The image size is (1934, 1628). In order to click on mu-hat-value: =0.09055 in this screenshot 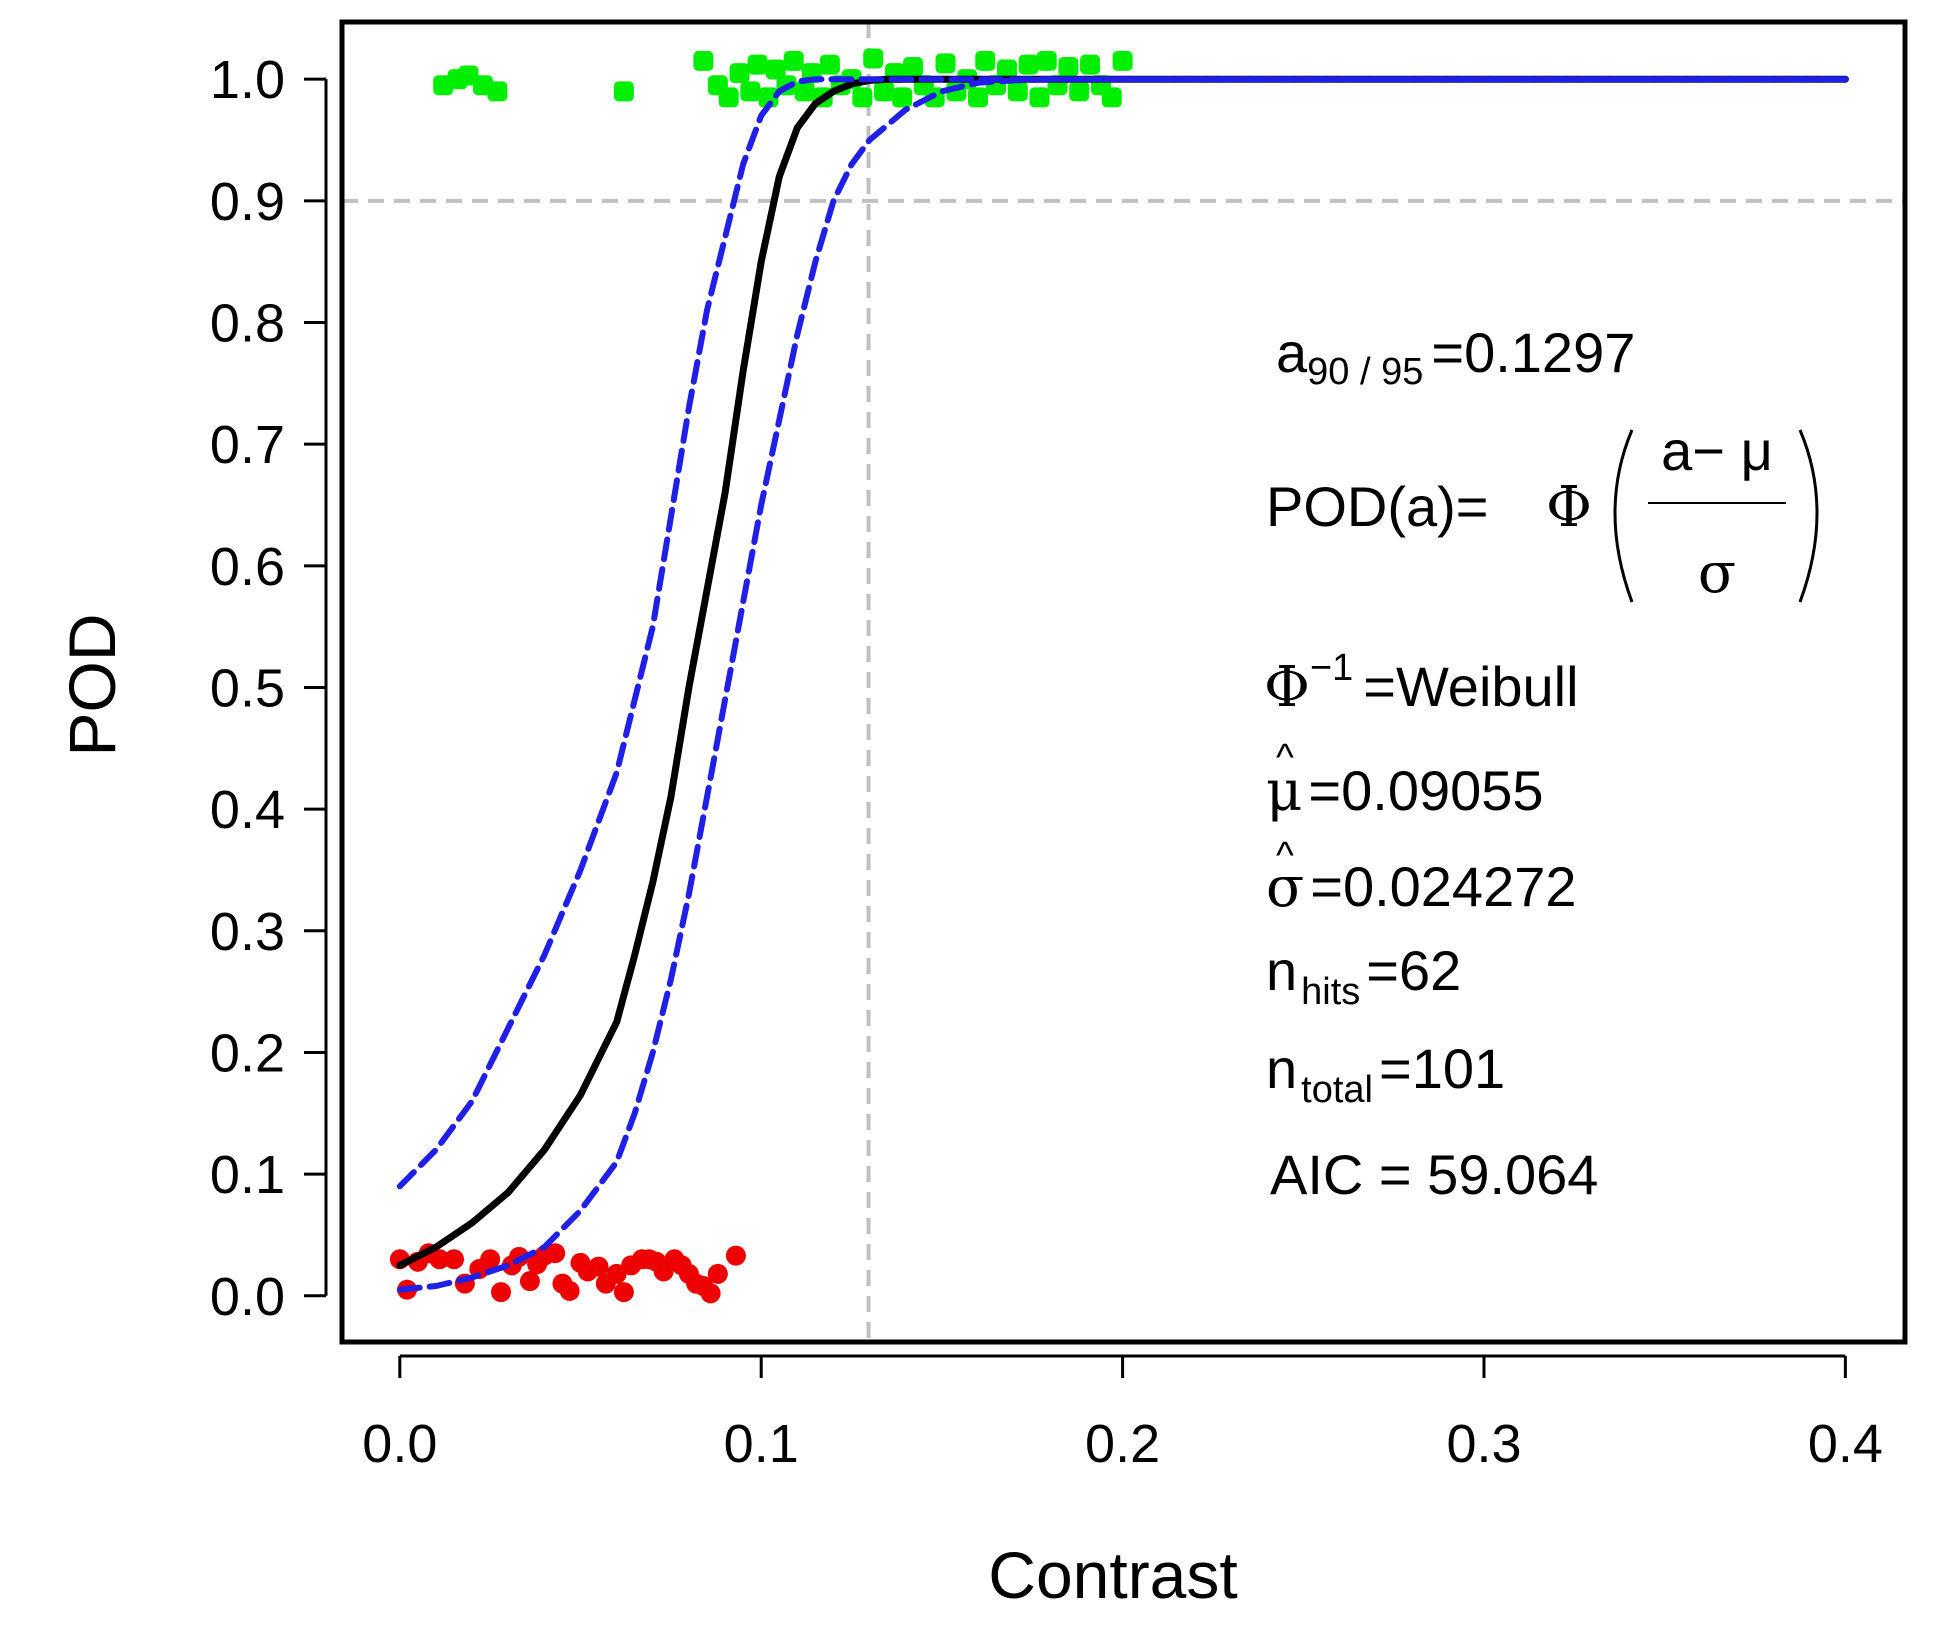, I will do `click(1425, 790)`.